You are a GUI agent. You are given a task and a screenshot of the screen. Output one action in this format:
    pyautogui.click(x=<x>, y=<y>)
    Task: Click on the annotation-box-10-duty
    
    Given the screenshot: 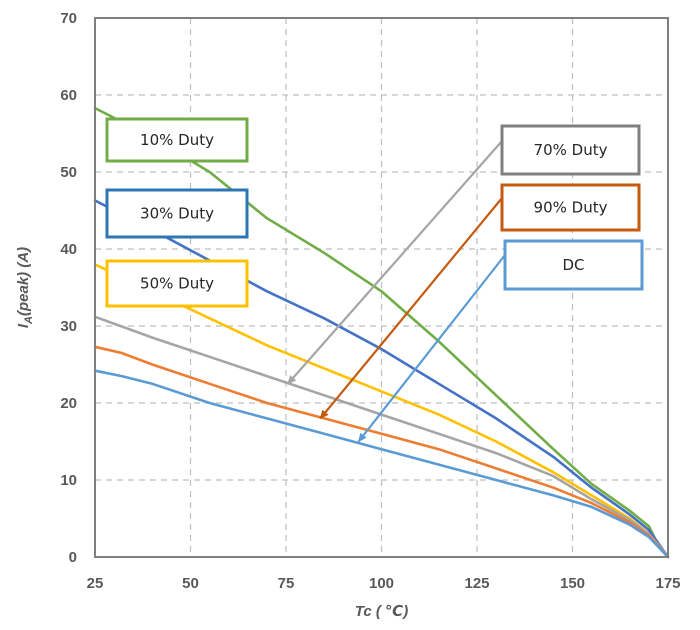 What is the action you would take?
    pyautogui.click(x=177, y=140)
    